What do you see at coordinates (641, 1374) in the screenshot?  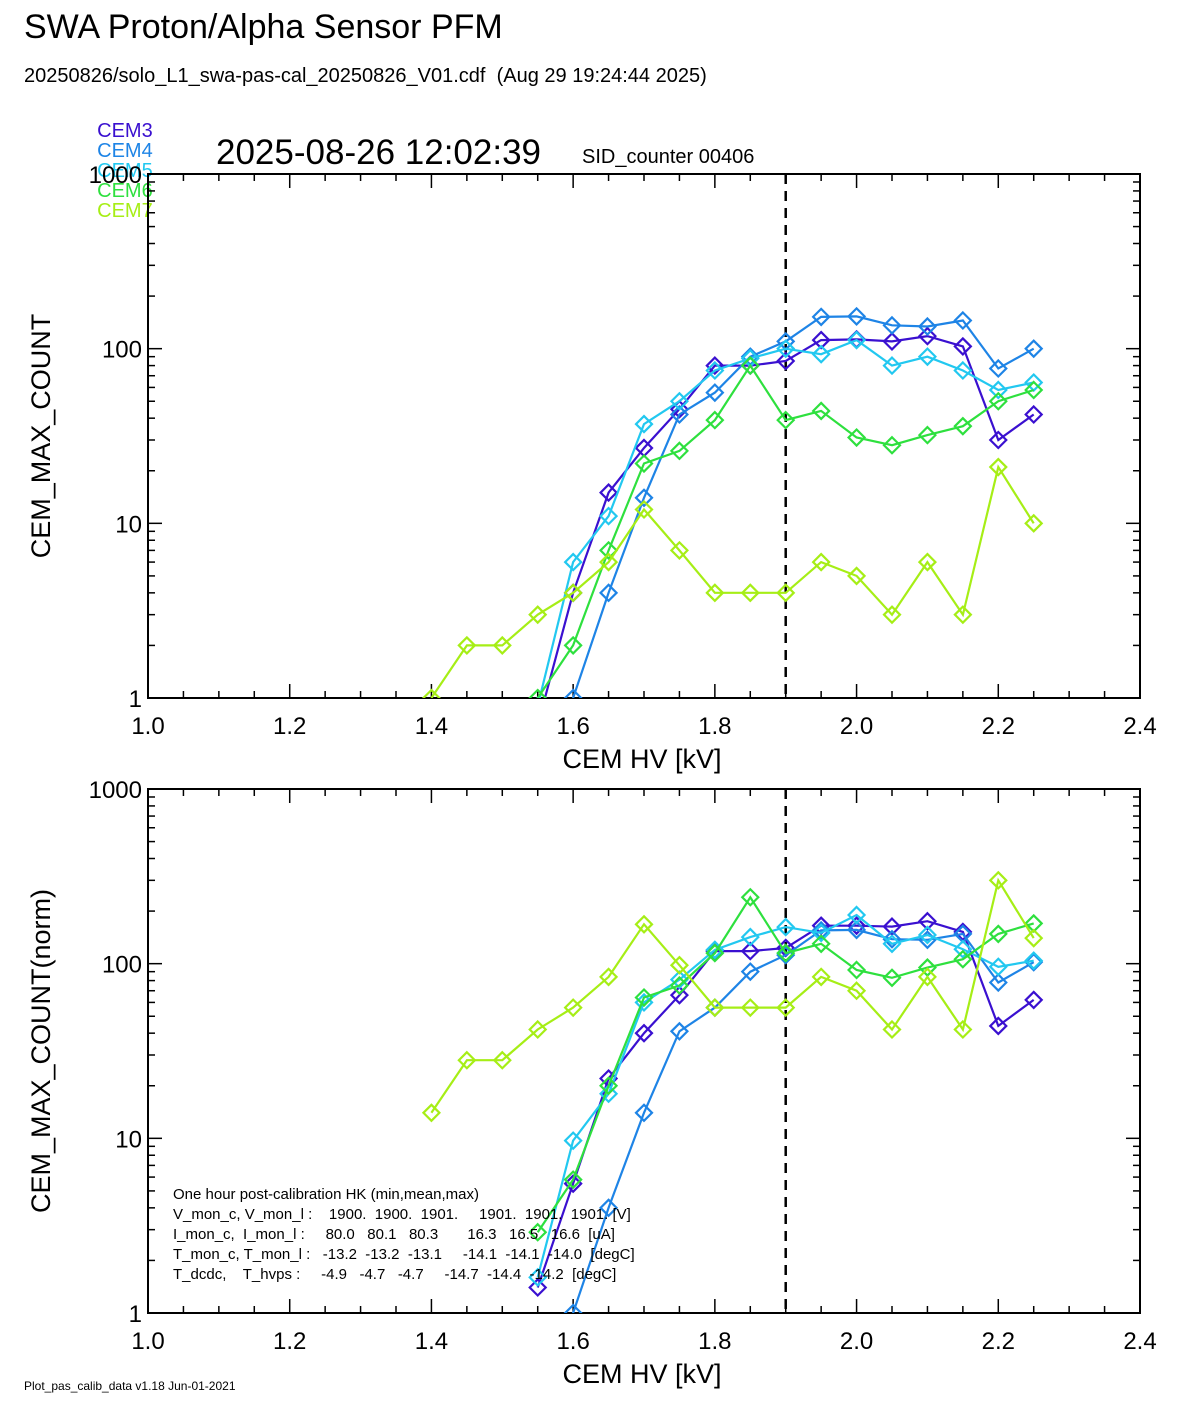 I see `x-axis-label: CEM HV [kV]` at bounding box center [641, 1374].